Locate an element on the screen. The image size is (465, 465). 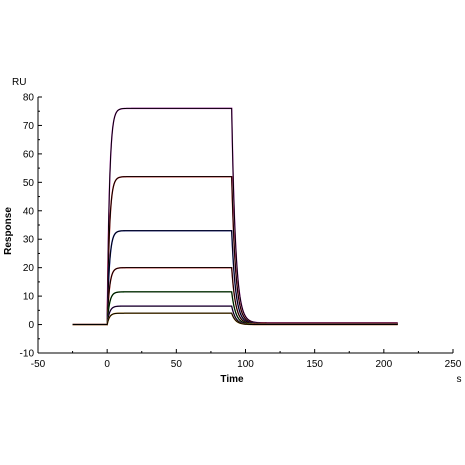
x-tick-label: 50 is located at coordinates (177, 364).